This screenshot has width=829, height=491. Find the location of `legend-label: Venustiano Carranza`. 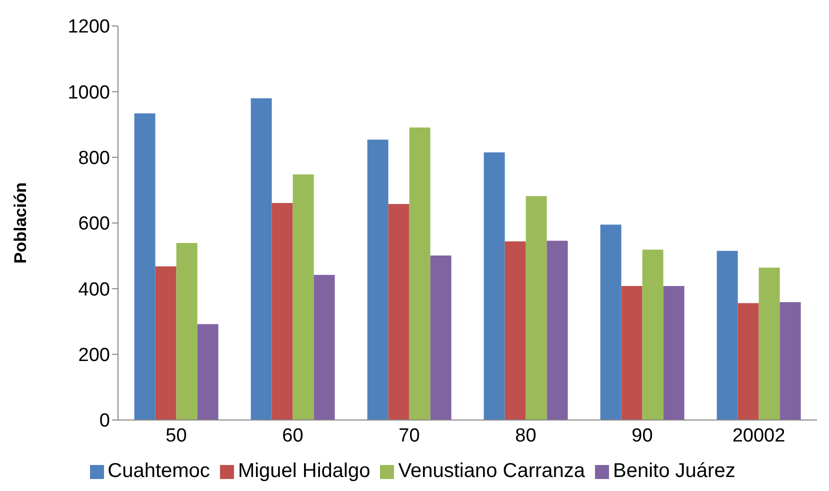

legend-label: Venustiano Carranza is located at coordinates (492, 471).